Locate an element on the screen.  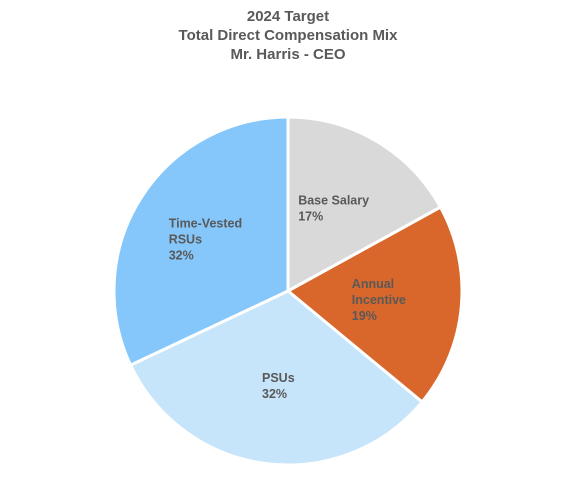
slice-base-salary is located at coordinates (364, 204).